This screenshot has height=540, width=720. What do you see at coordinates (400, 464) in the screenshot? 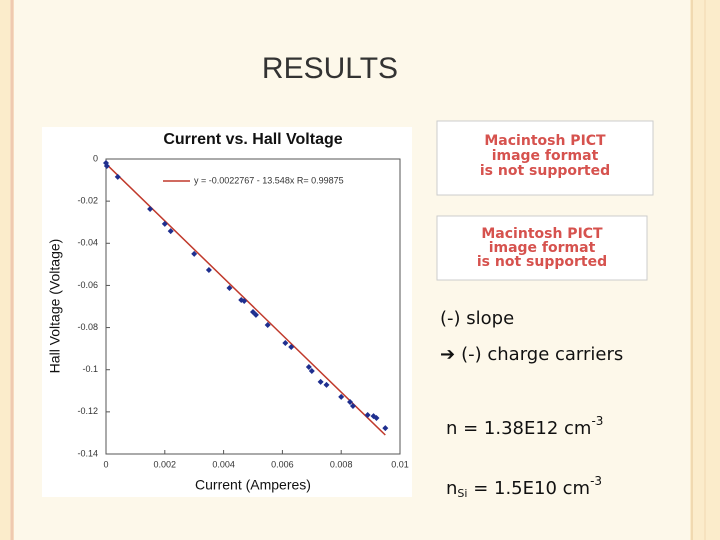
I see `x-tick-label: 0.01` at bounding box center [400, 464].